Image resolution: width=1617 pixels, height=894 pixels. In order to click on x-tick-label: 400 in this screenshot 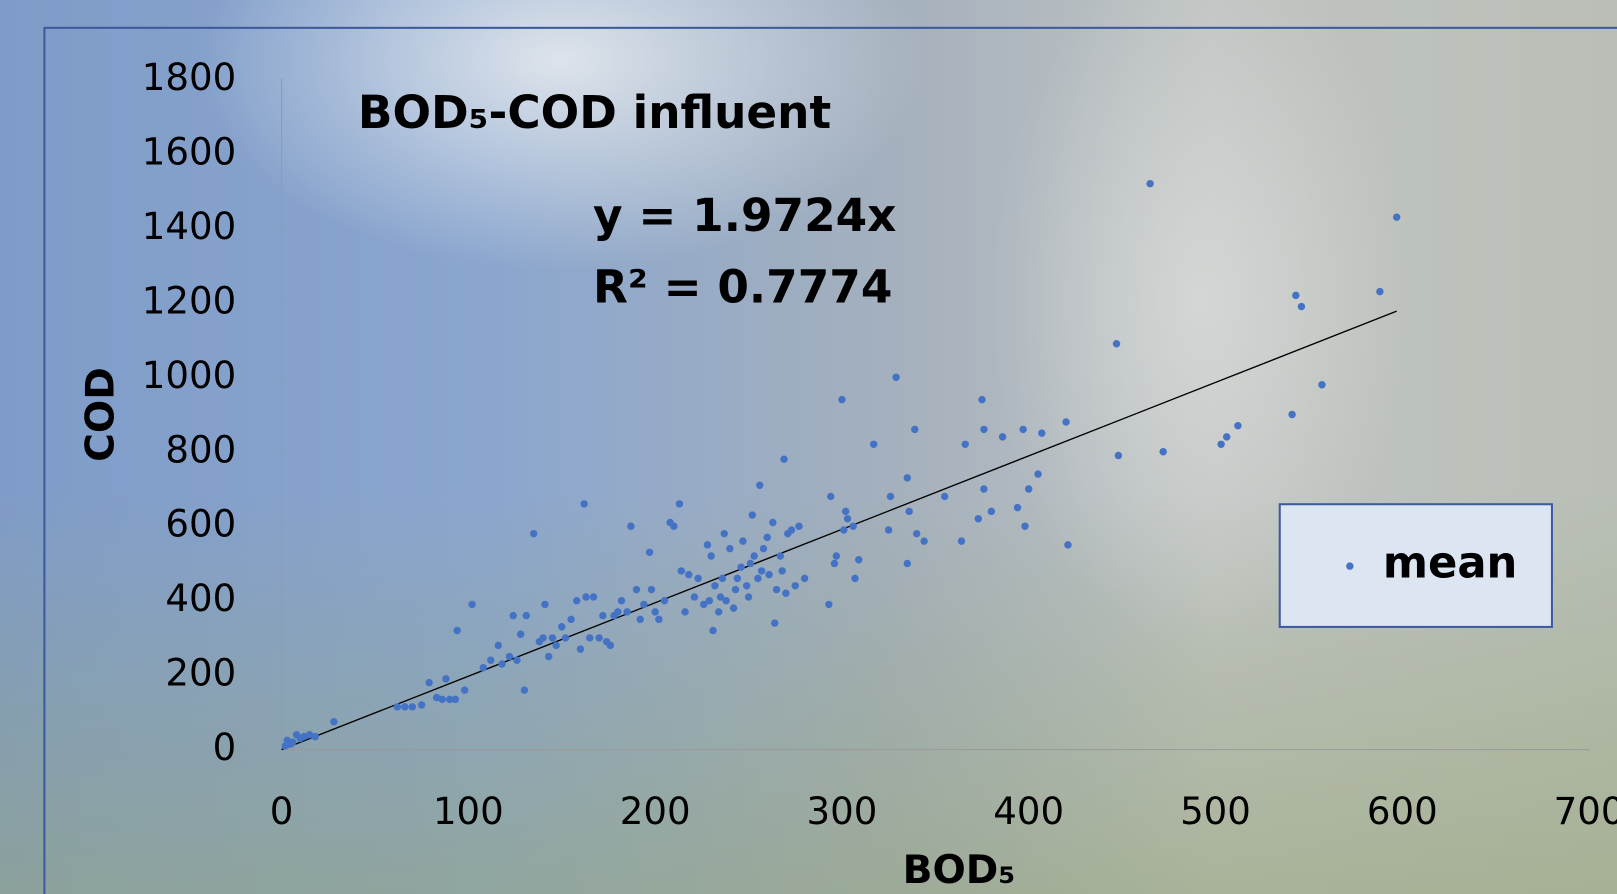, I will do `click(1028, 811)`.